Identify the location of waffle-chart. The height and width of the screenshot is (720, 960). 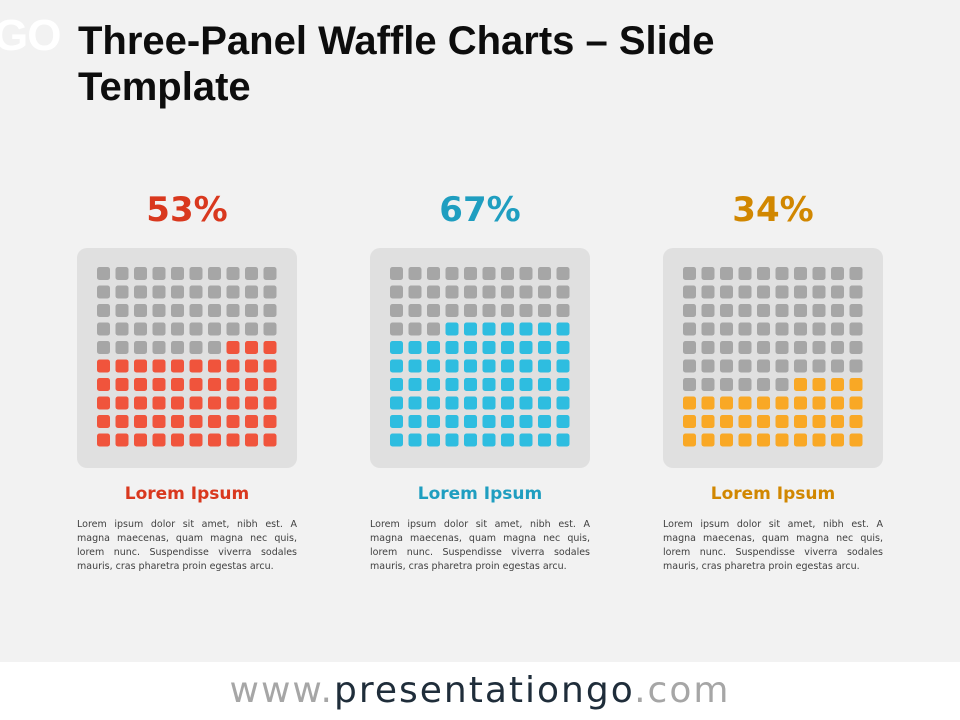
(480, 358).